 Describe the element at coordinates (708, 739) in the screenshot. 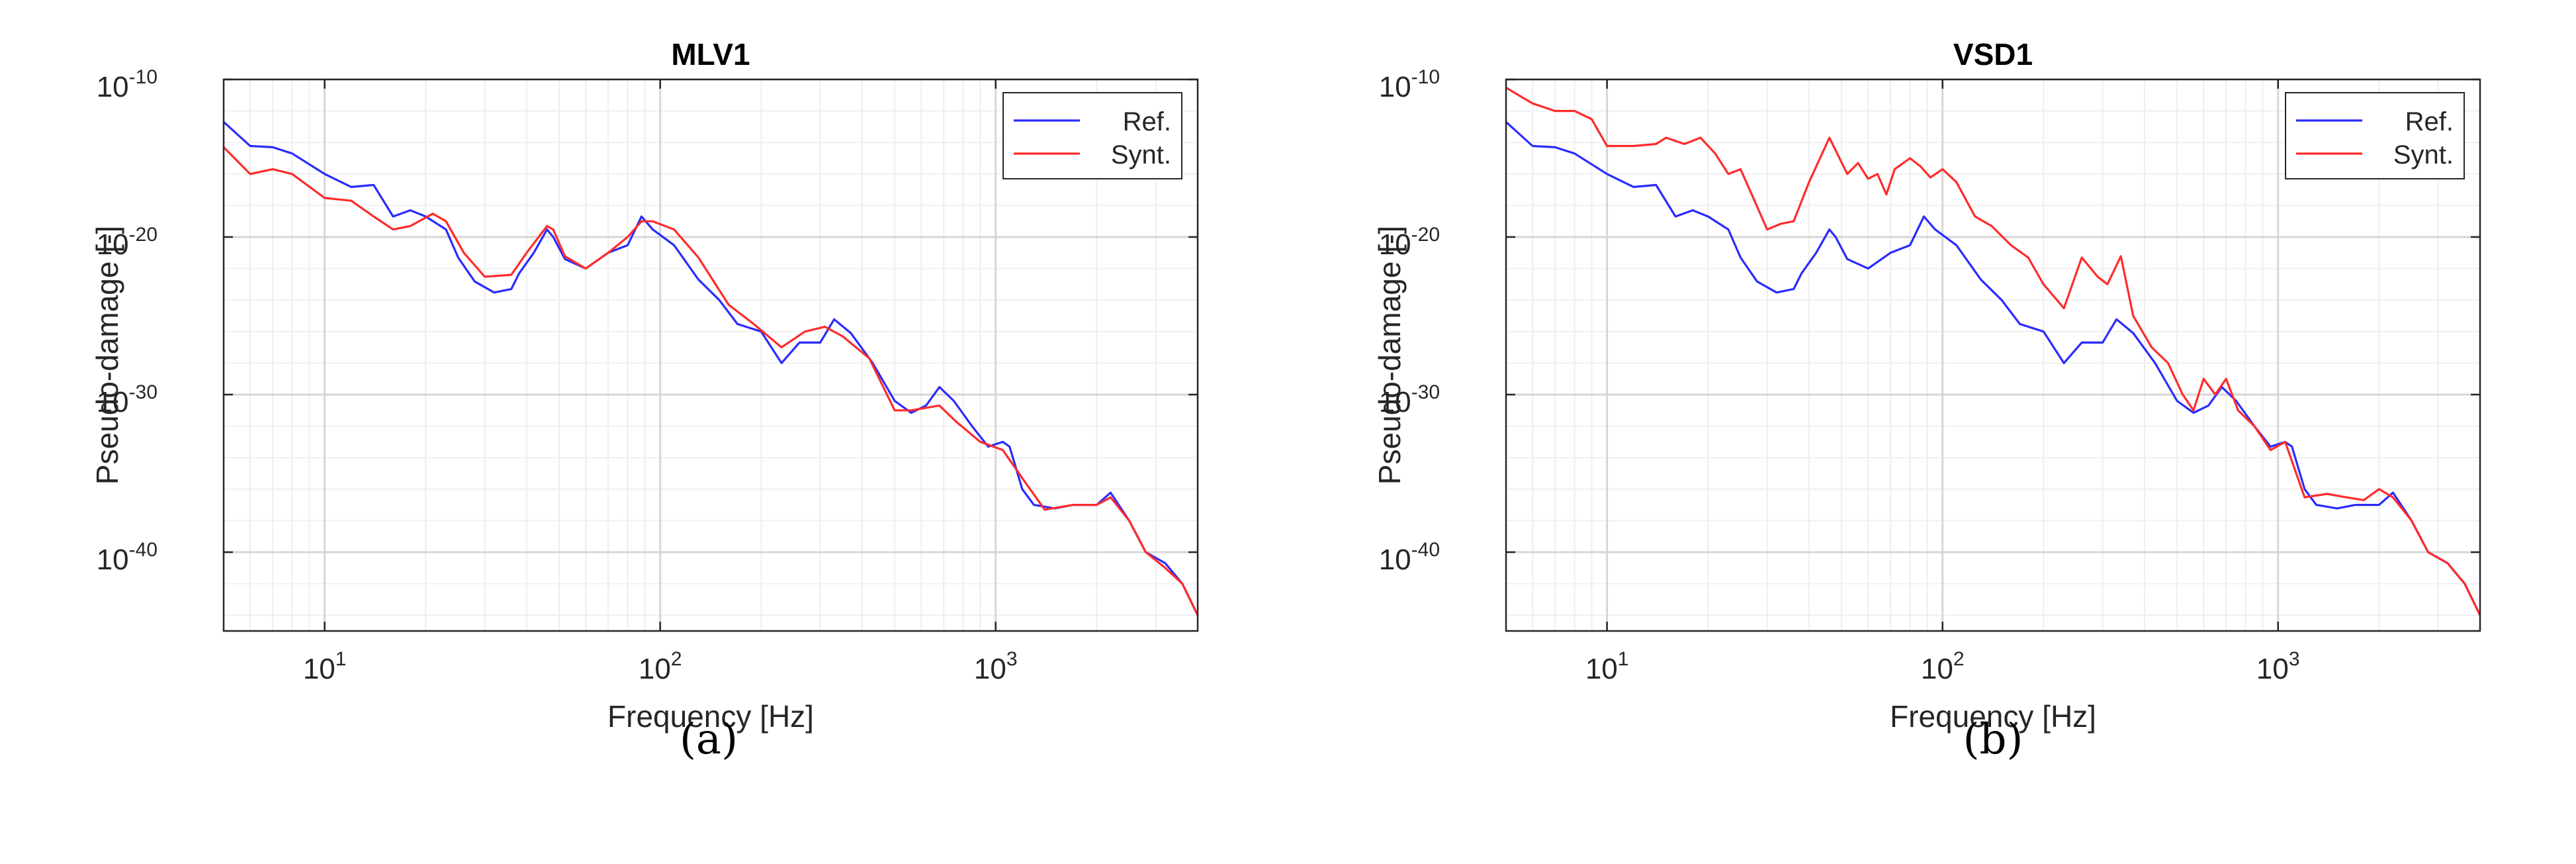

I see `panel-caption-a: (a)` at that location.